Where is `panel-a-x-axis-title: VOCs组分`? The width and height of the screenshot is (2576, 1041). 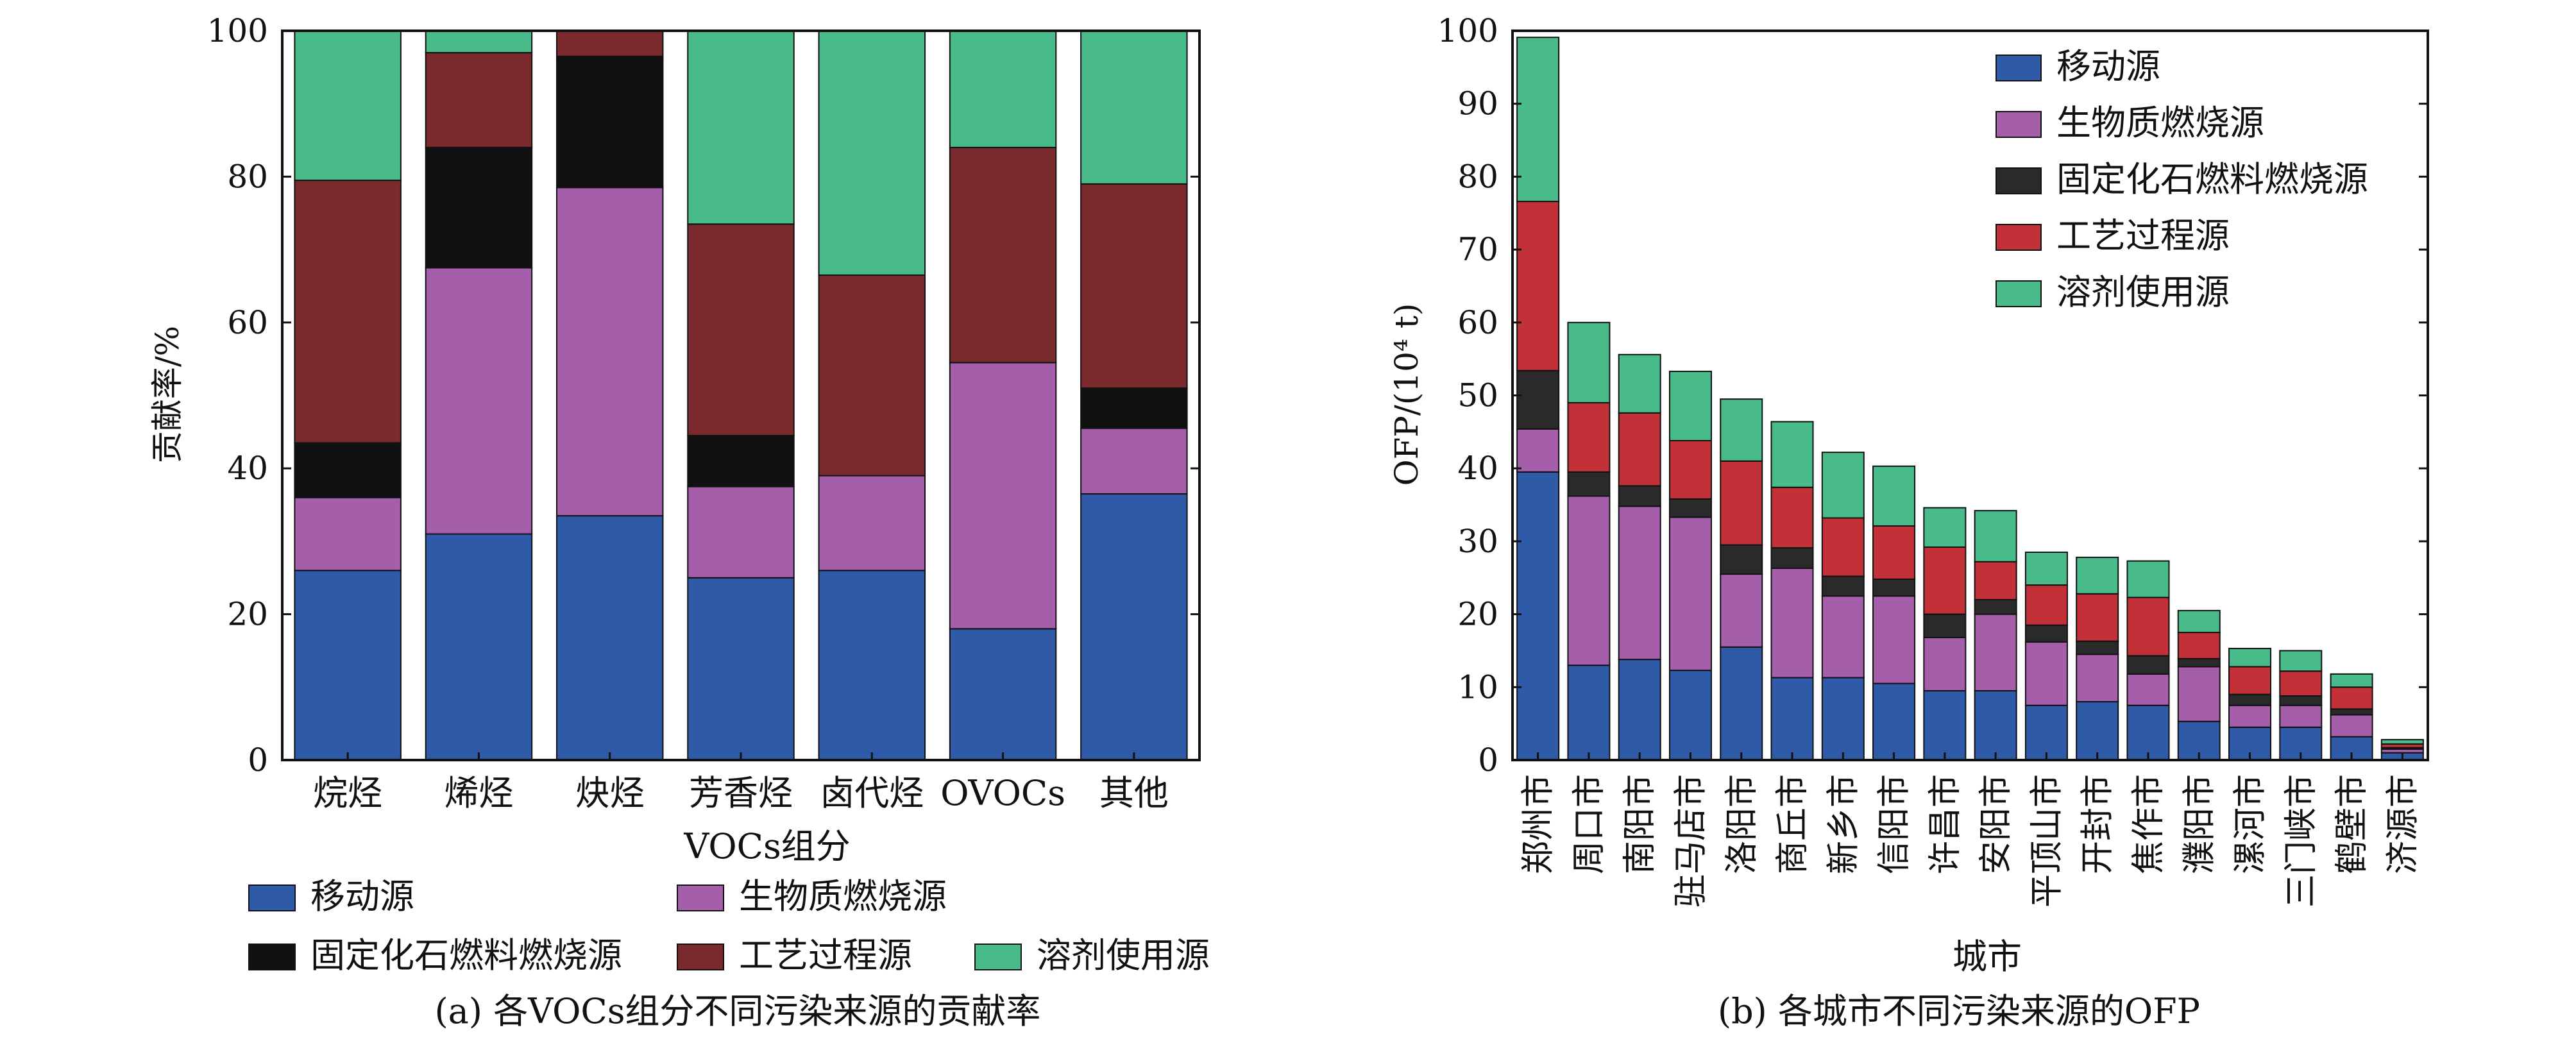
panel-a-x-axis-title: VOCs组分 is located at coordinates (766, 846).